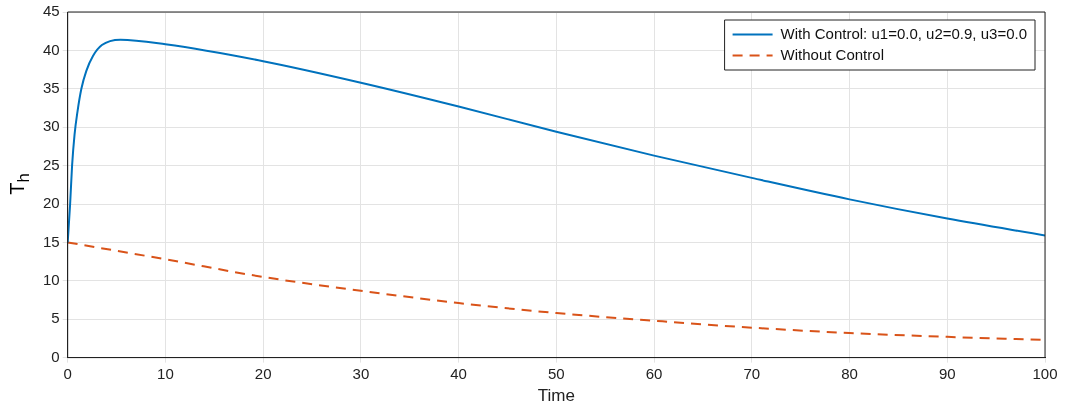 This screenshot has height=407, width=1065. Describe the element at coordinates (165, 373) in the screenshot. I see `x-tick-label: 10` at that location.